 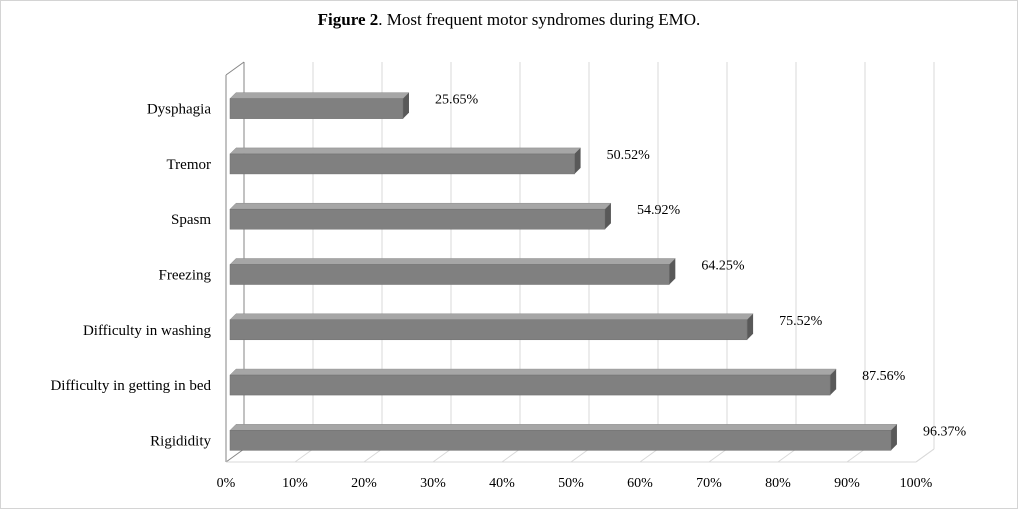 I want to click on x-tick-label: 30%, so click(x=433, y=483).